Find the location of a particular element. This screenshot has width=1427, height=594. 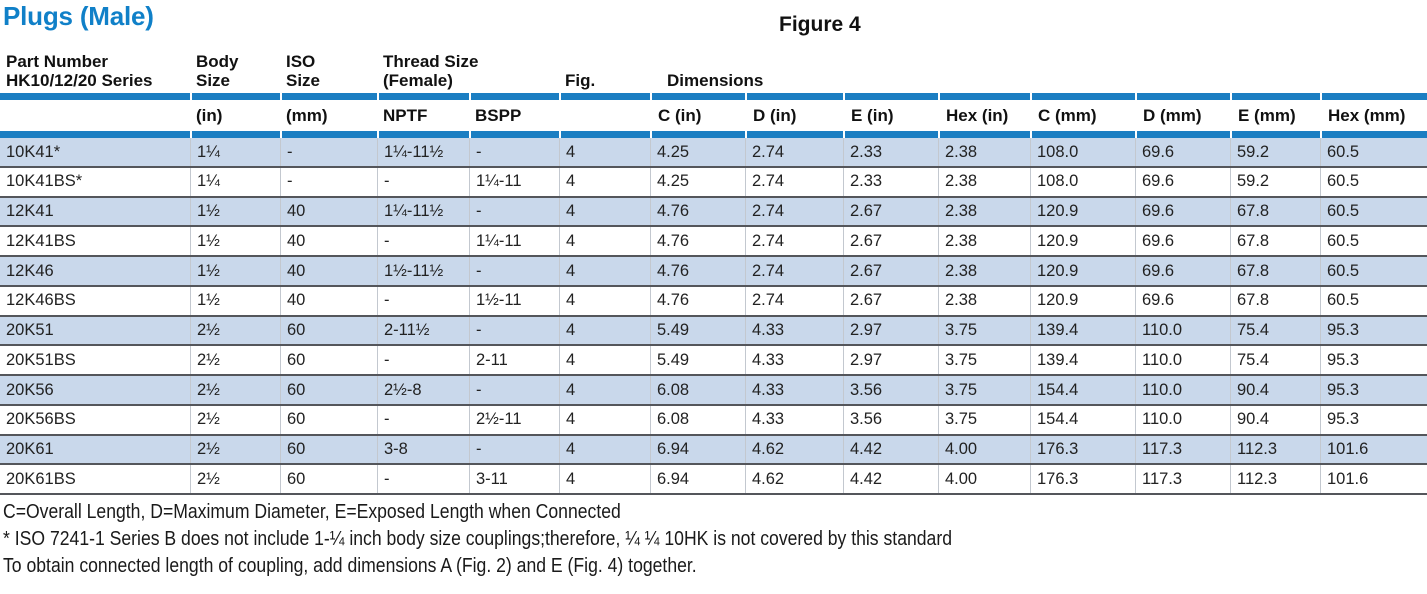

table-cell: 2½-11 is located at coordinates (514, 419).